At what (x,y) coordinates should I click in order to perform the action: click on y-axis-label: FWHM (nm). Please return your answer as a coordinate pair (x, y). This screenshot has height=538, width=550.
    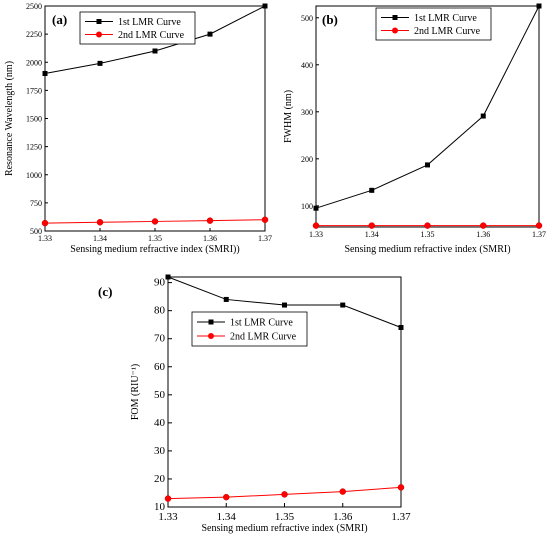
    Looking at the image, I should click on (288, 116).